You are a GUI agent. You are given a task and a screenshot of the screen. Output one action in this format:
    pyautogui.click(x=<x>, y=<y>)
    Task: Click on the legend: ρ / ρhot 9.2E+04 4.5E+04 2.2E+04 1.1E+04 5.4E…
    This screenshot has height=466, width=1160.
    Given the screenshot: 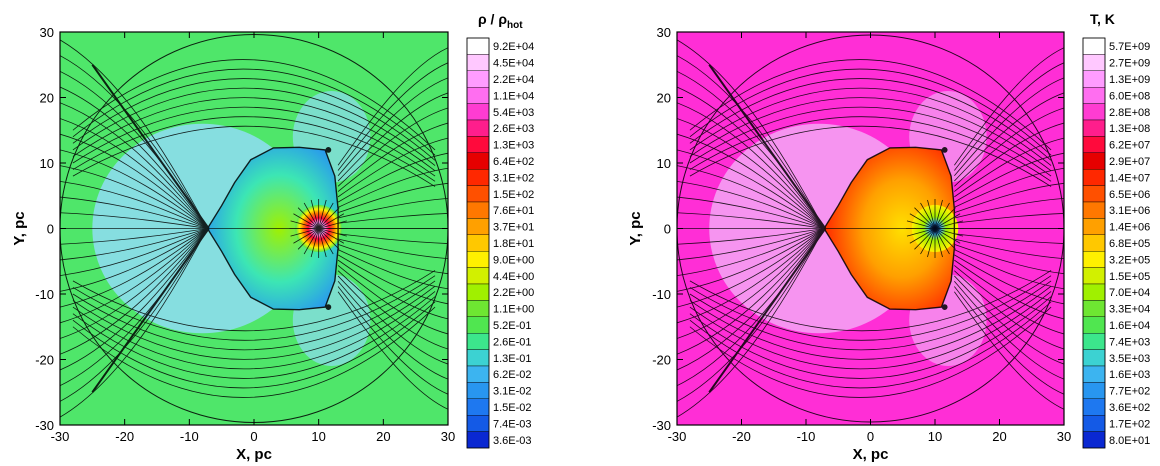 What is the action you would take?
    pyautogui.click(x=500, y=230)
    